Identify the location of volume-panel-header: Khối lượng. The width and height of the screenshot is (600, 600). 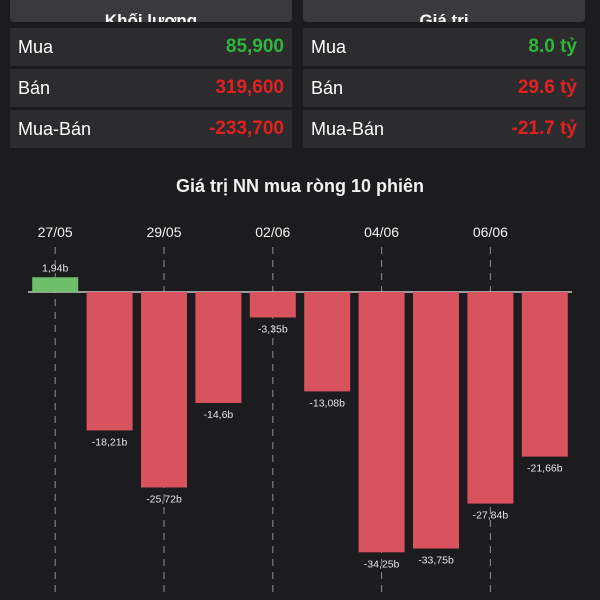
(151, 11).